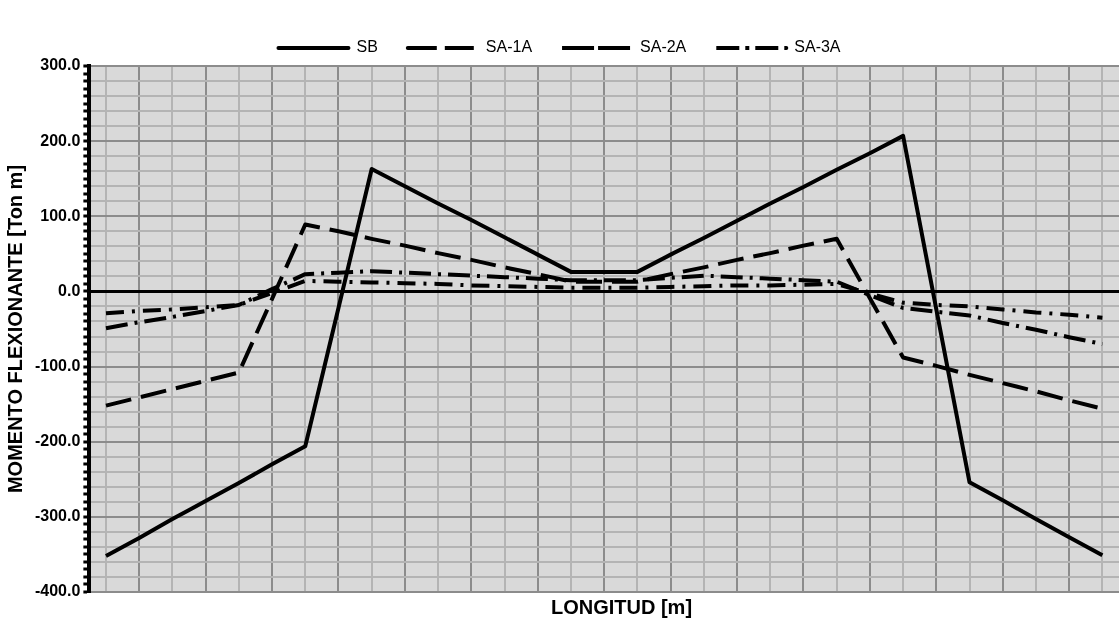 Image resolution: width=1119 pixels, height=628 pixels. What do you see at coordinates (60, 140) in the screenshot?
I see `y-tick-label: 200.0` at bounding box center [60, 140].